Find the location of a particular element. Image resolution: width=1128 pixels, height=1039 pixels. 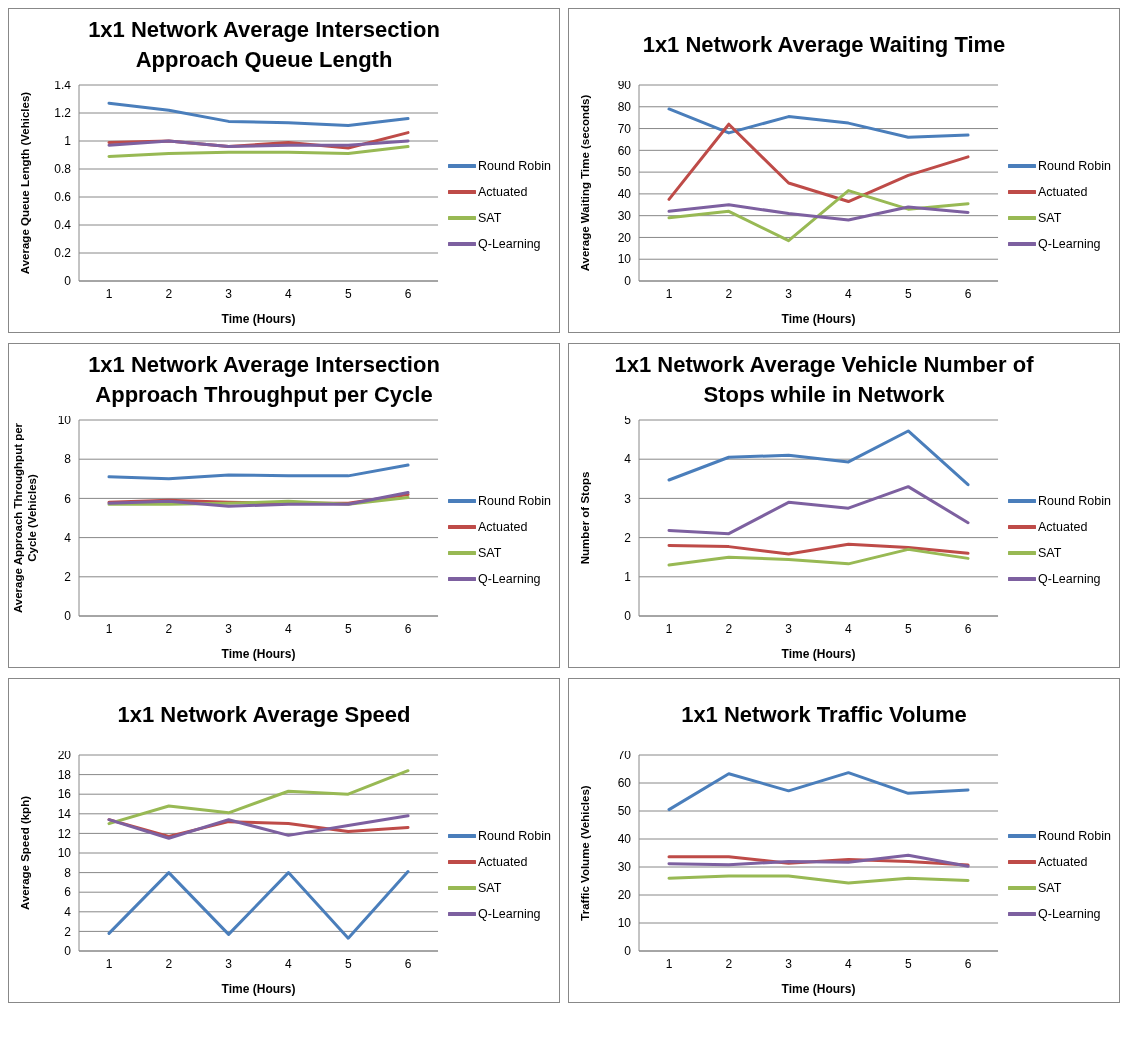

chart-title: 1x1 Network Average Vehicle Number of Stops while in Network is located at coordinates (824, 380).